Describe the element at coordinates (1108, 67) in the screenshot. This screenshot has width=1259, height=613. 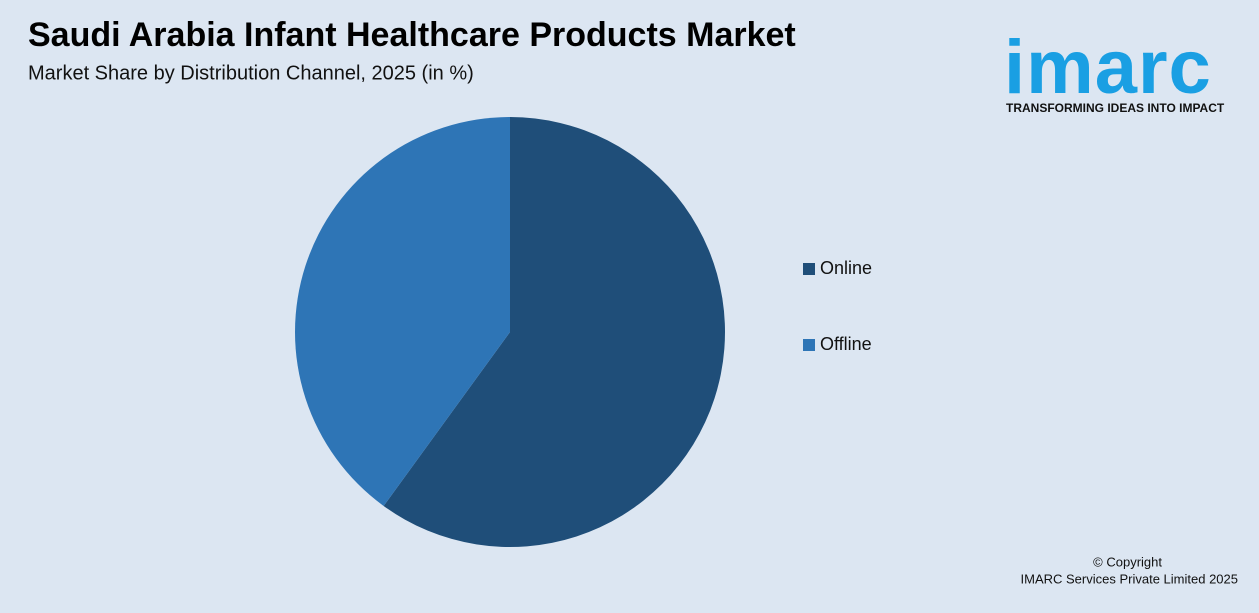
I see `logo: imarc` at that location.